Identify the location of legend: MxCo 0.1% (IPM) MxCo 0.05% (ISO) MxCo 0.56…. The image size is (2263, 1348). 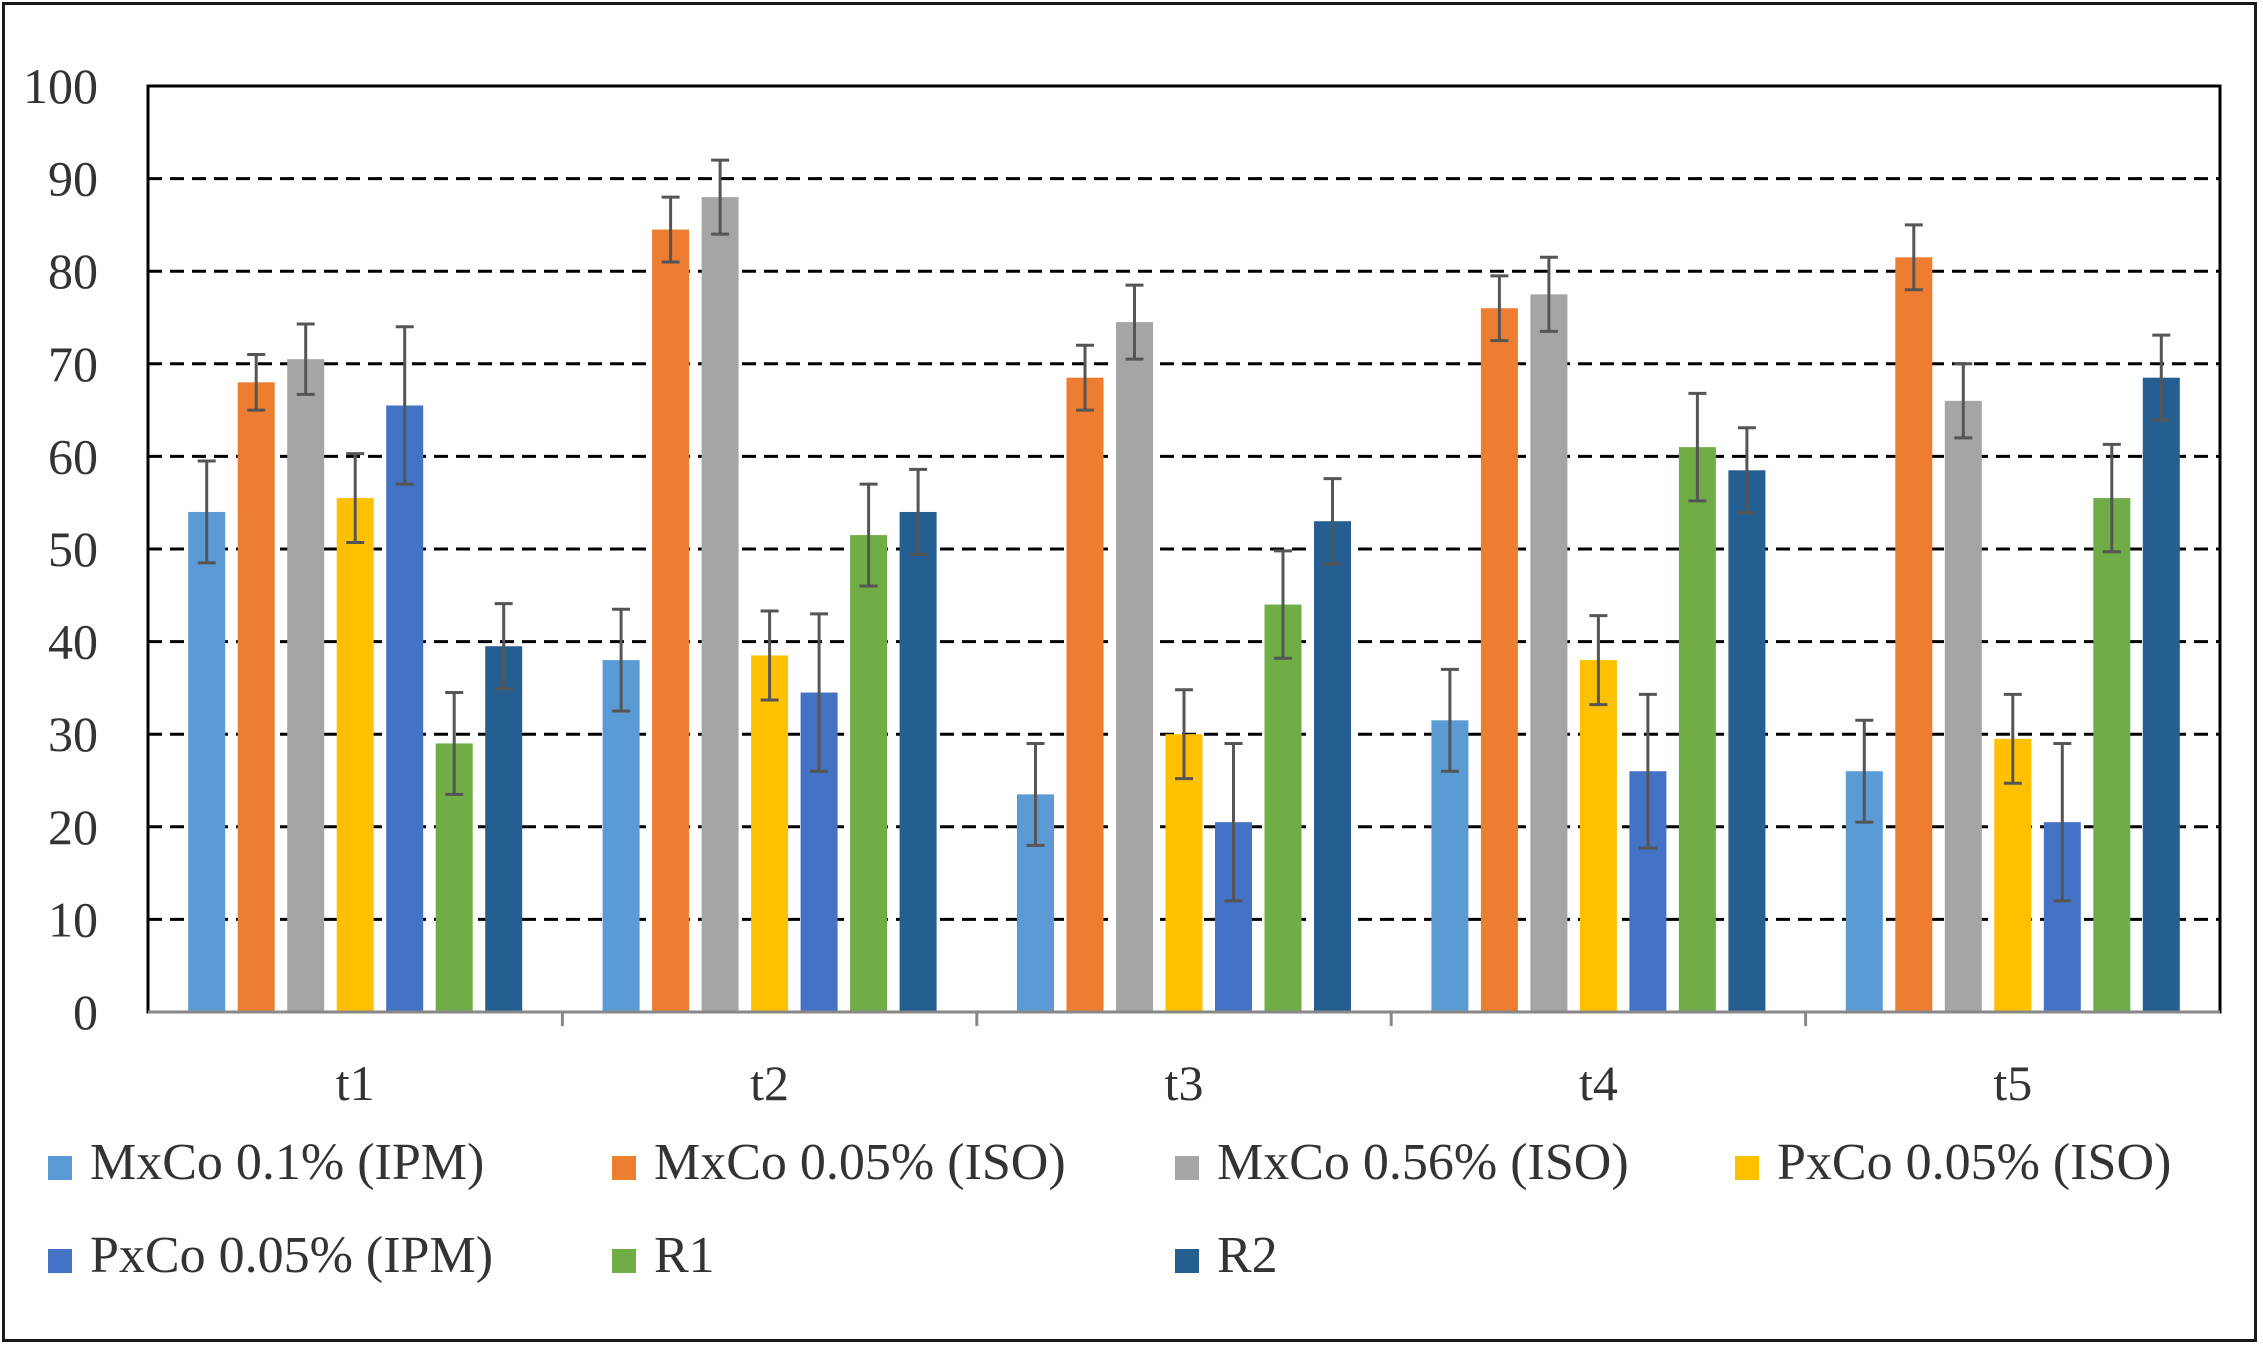
(1109, 1209).